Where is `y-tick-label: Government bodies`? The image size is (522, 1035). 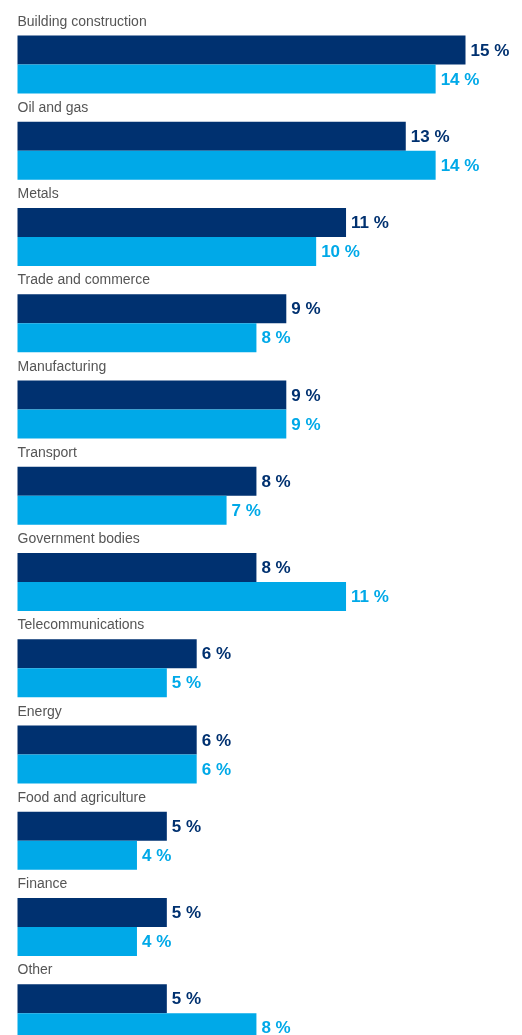 y-tick-label: Government bodies is located at coordinates (78, 538).